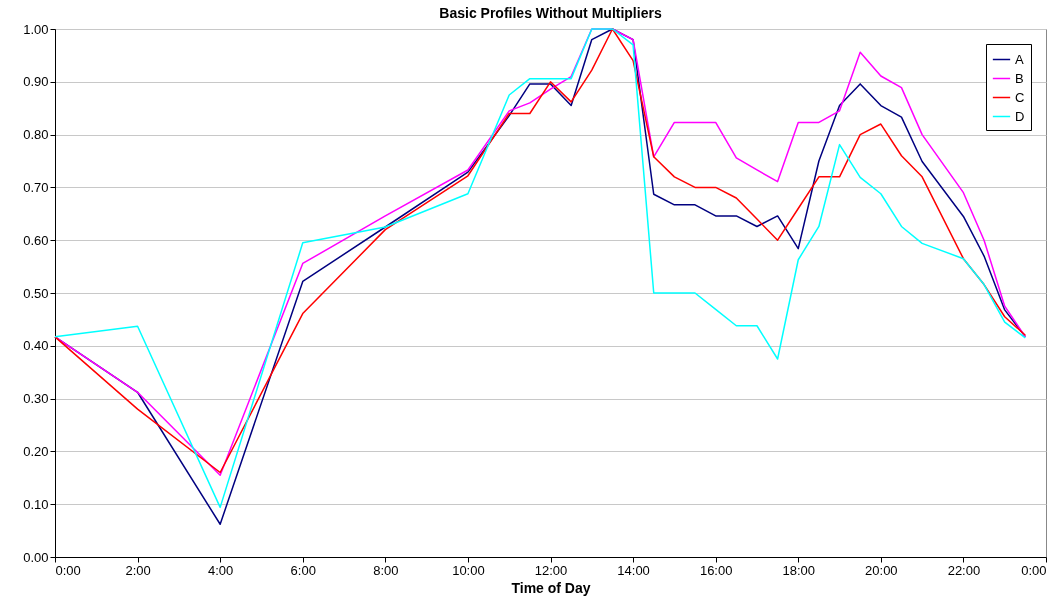 The width and height of the screenshot is (1064, 612). What do you see at coordinates (881, 570) in the screenshot?
I see `x-tick-label: 20:00` at bounding box center [881, 570].